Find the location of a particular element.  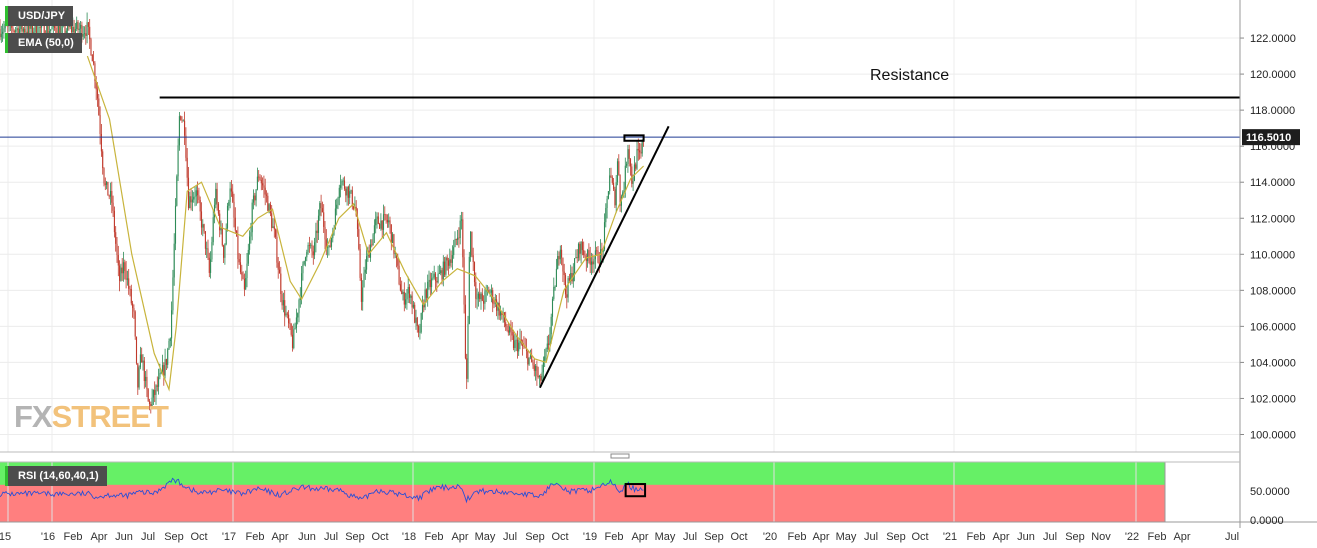

rsi-badge: RSI (14,60,40,1) is located at coordinates (56, 476).